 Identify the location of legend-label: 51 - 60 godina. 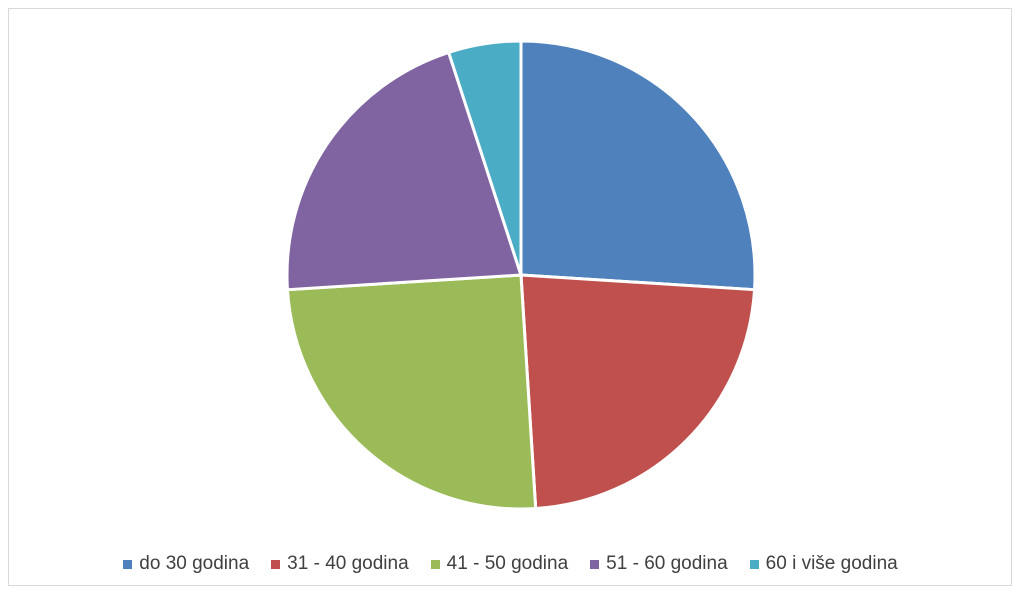
(667, 563).